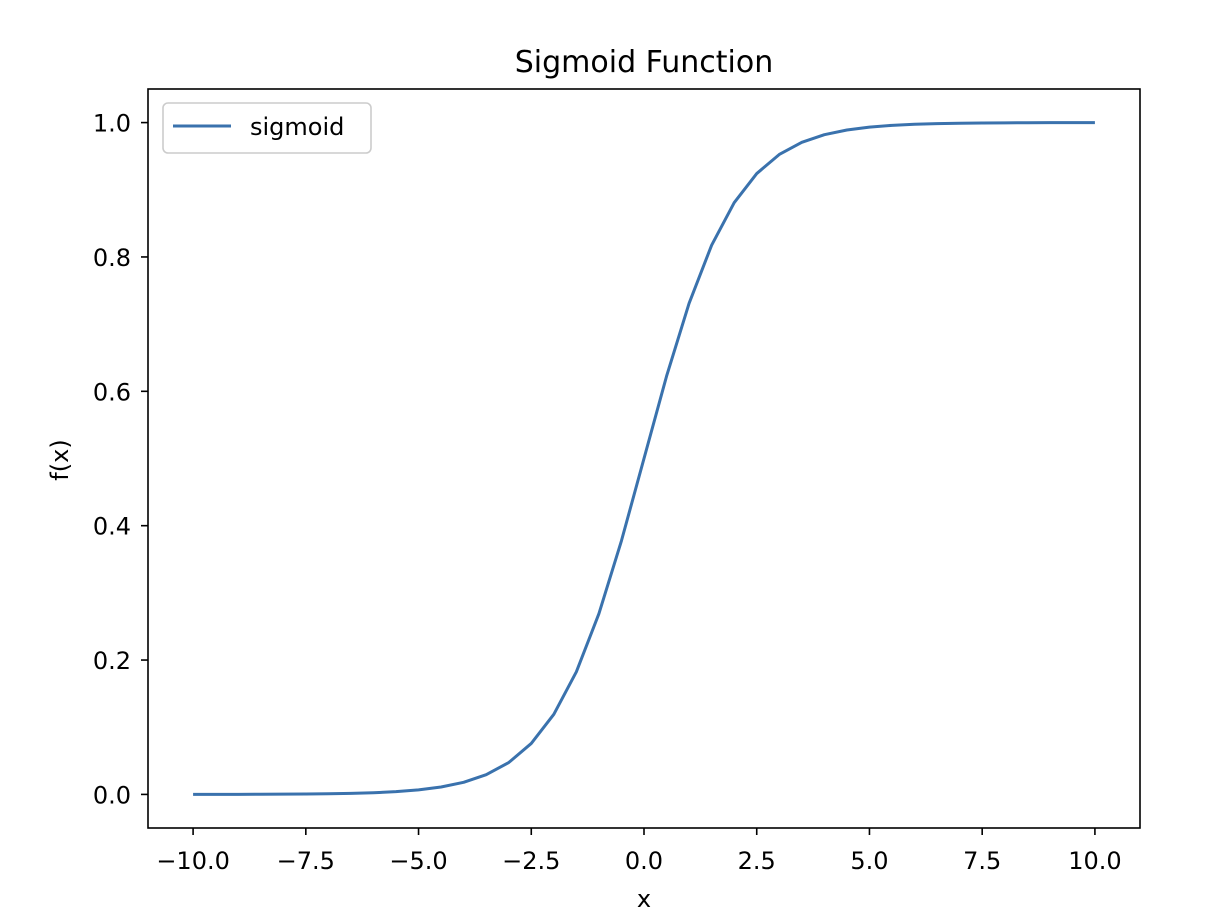 This screenshot has height=914, width=1220. What do you see at coordinates (120, 459) in the screenshot?
I see `y-axis: 0.0 0.2 0.4 0.6 0.8 1.0` at bounding box center [120, 459].